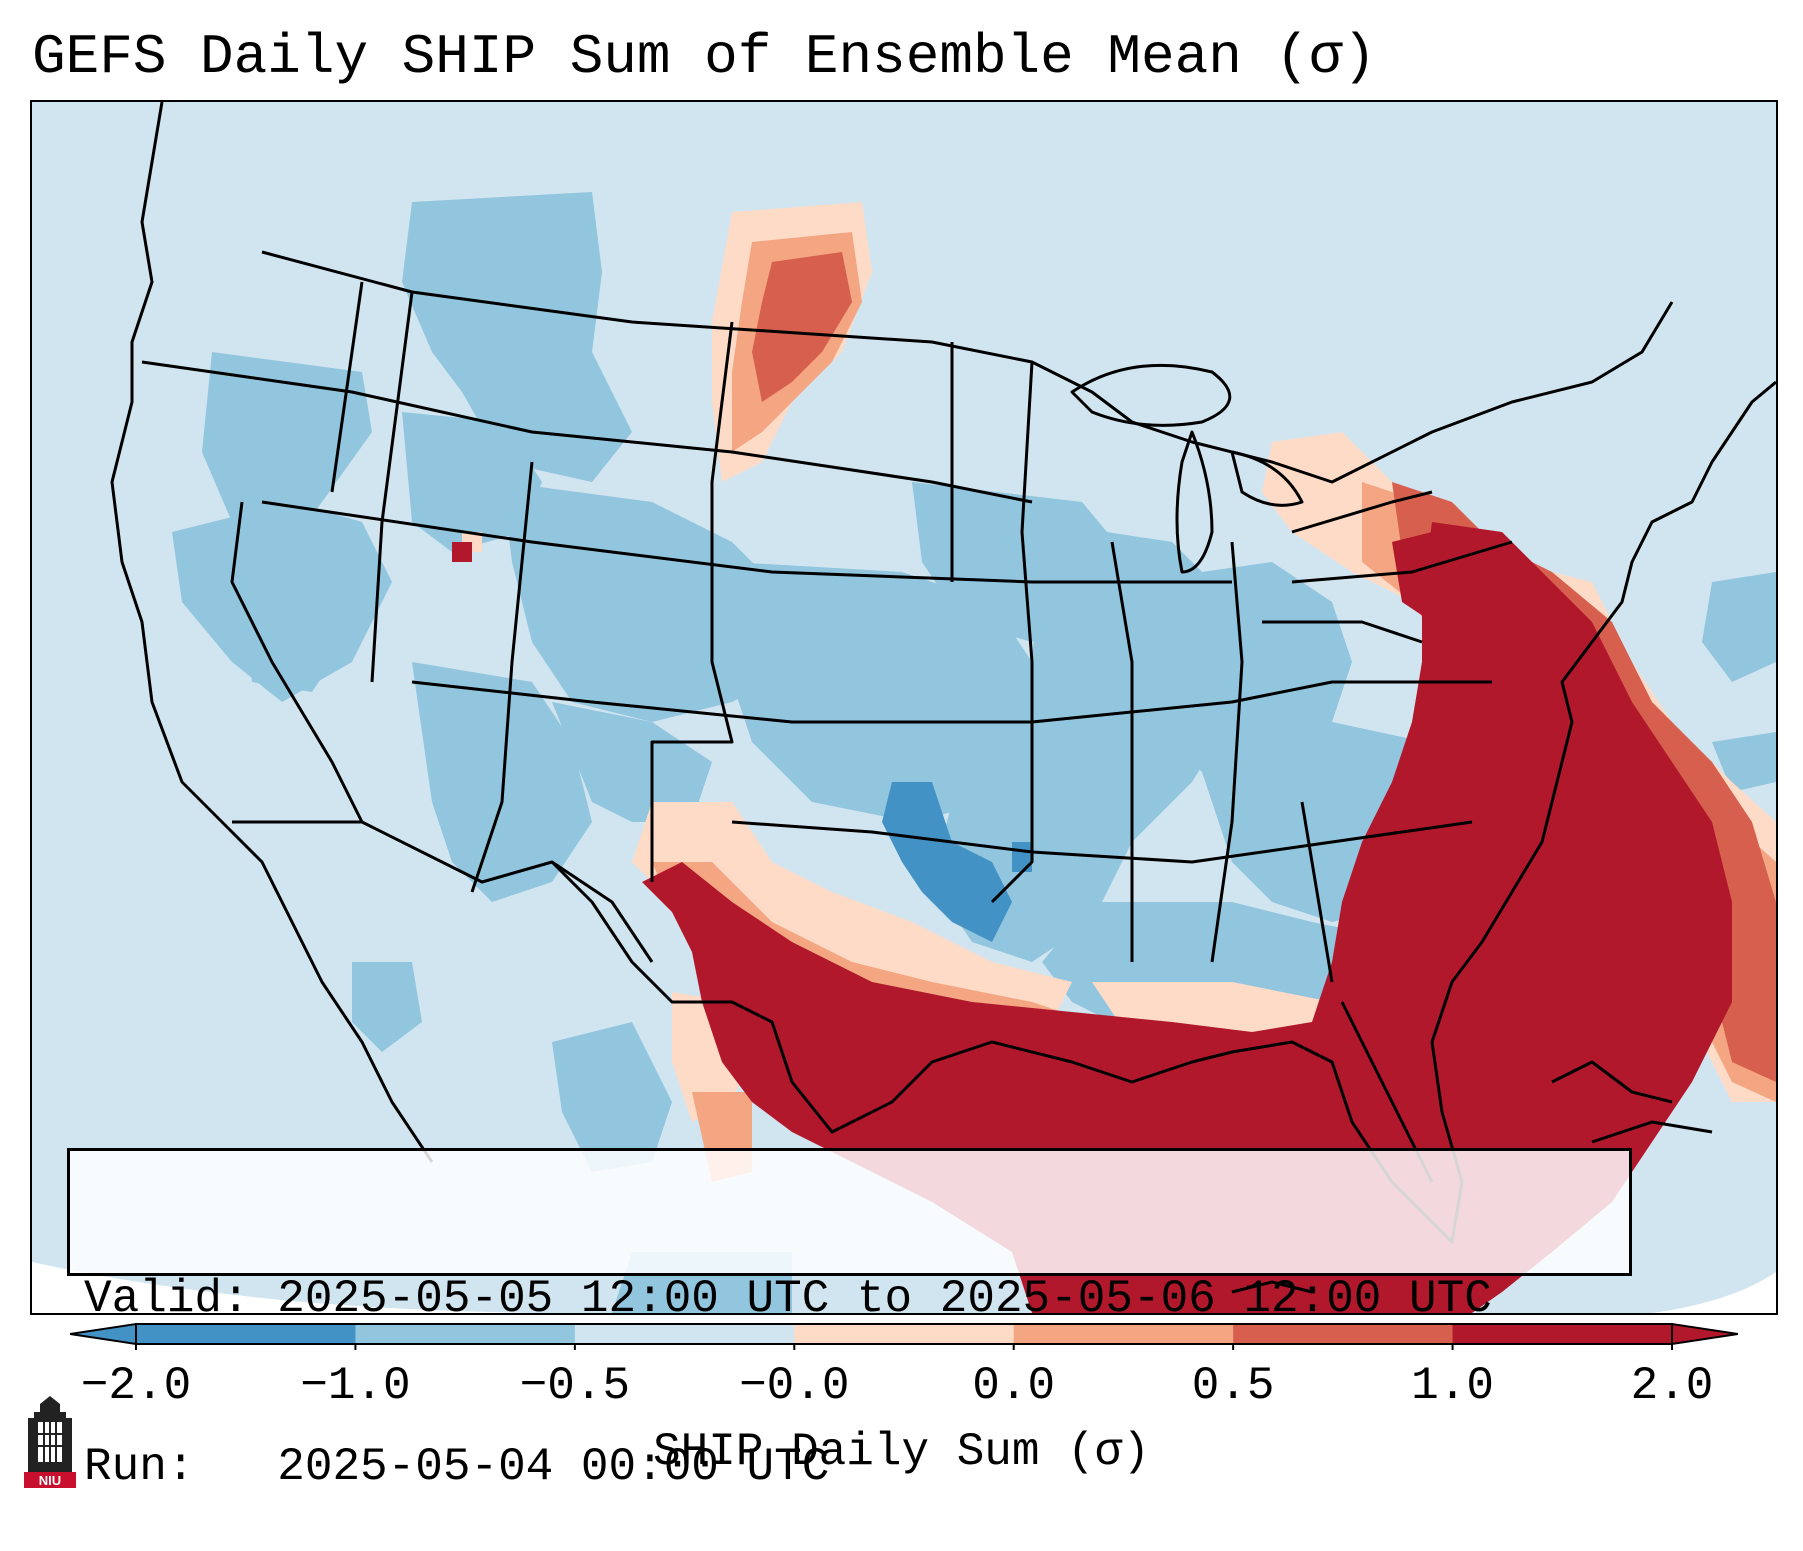 The height and width of the screenshot is (1551, 1803). Describe the element at coordinates (704, 57) in the screenshot. I see `map-title: GEFS Daily SHIP Sum of Ensemble Mean (σ)` at that location.